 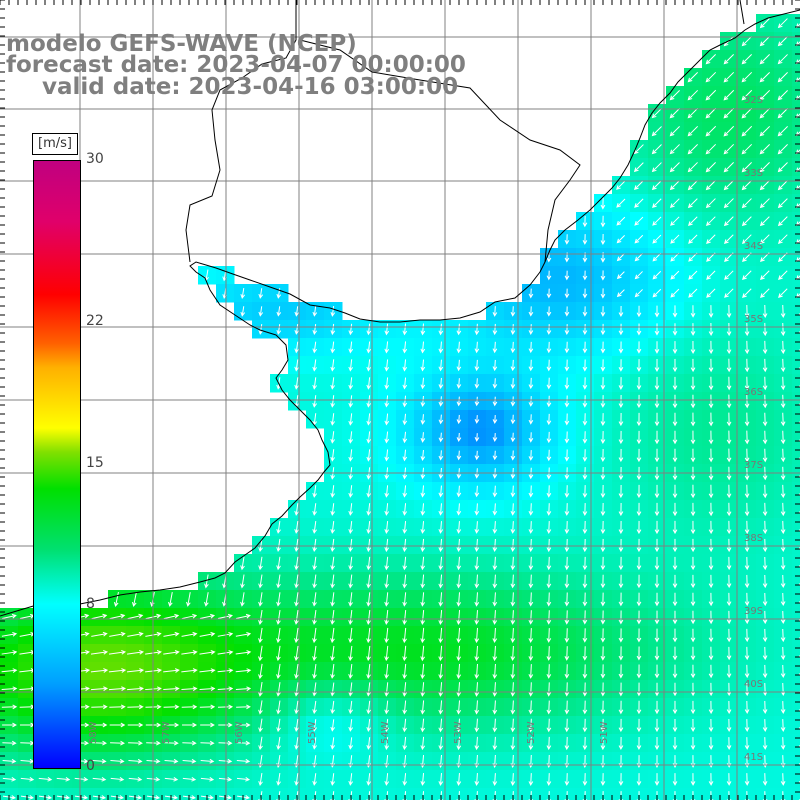 I want to click on colorbar, so click(x=57, y=464).